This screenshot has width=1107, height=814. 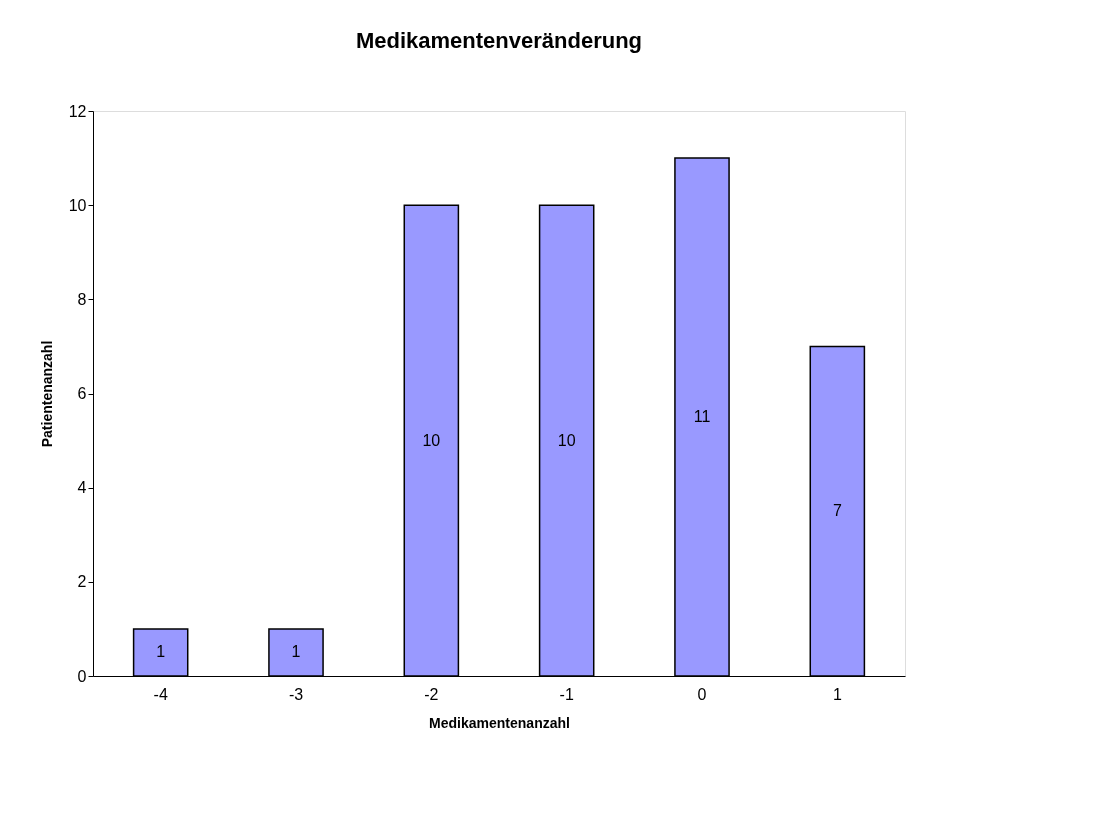 What do you see at coordinates (499, 40) in the screenshot?
I see `chart-title: Medikamentenveränderung` at bounding box center [499, 40].